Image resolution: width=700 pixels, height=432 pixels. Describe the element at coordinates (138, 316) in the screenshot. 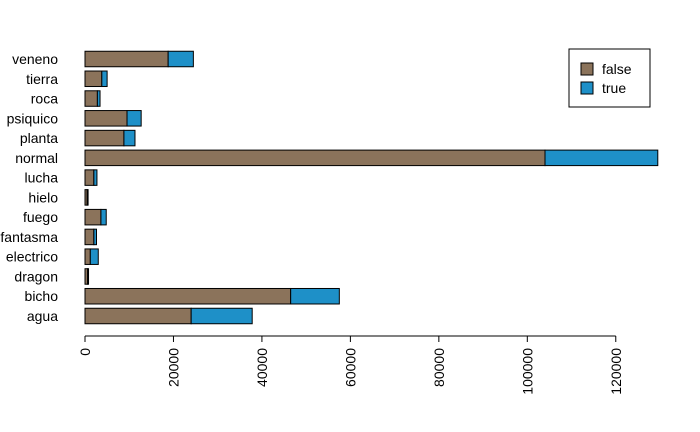

I see `bar-agua-false` at that location.